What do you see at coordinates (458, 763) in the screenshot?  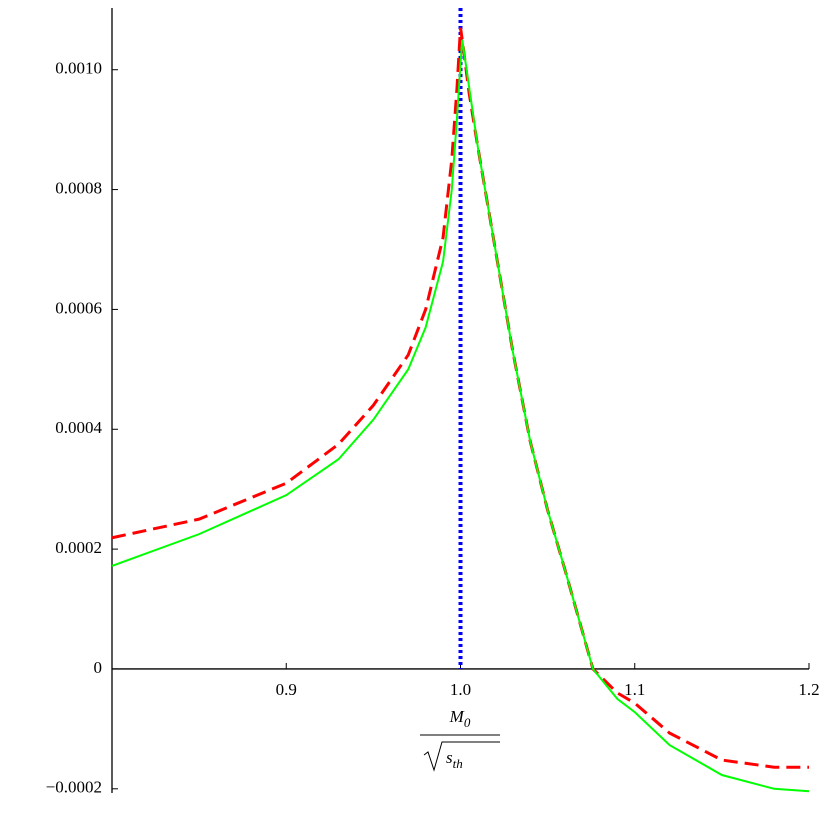 I see `x-label-denominator-sub: th` at bounding box center [458, 763].